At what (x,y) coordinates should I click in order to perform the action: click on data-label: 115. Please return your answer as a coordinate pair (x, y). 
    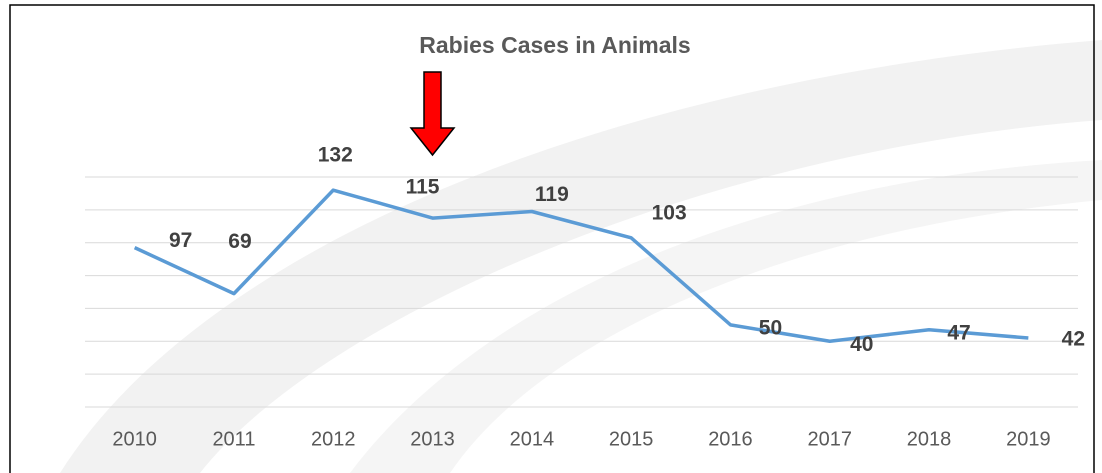
    Looking at the image, I should click on (423, 187).